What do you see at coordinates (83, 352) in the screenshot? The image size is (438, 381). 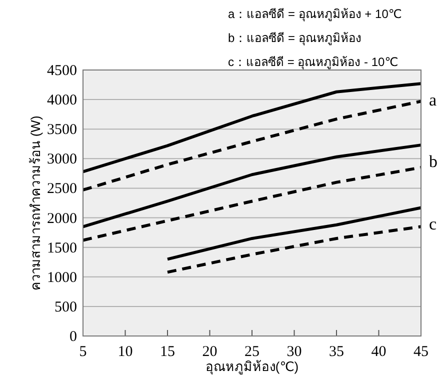 I see `x-tick-label: 5` at bounding box center [83, 352].